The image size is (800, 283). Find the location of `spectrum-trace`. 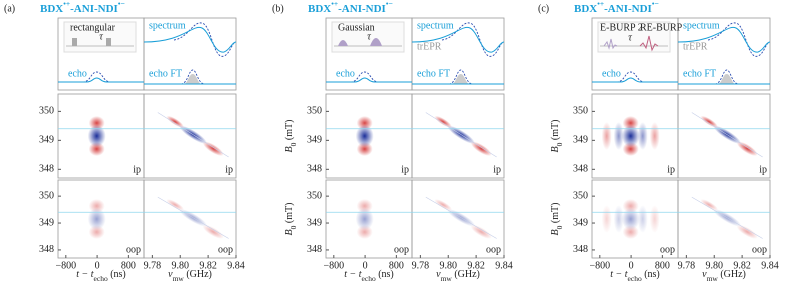

spectrum-trace is located at coordinates (724, 39).